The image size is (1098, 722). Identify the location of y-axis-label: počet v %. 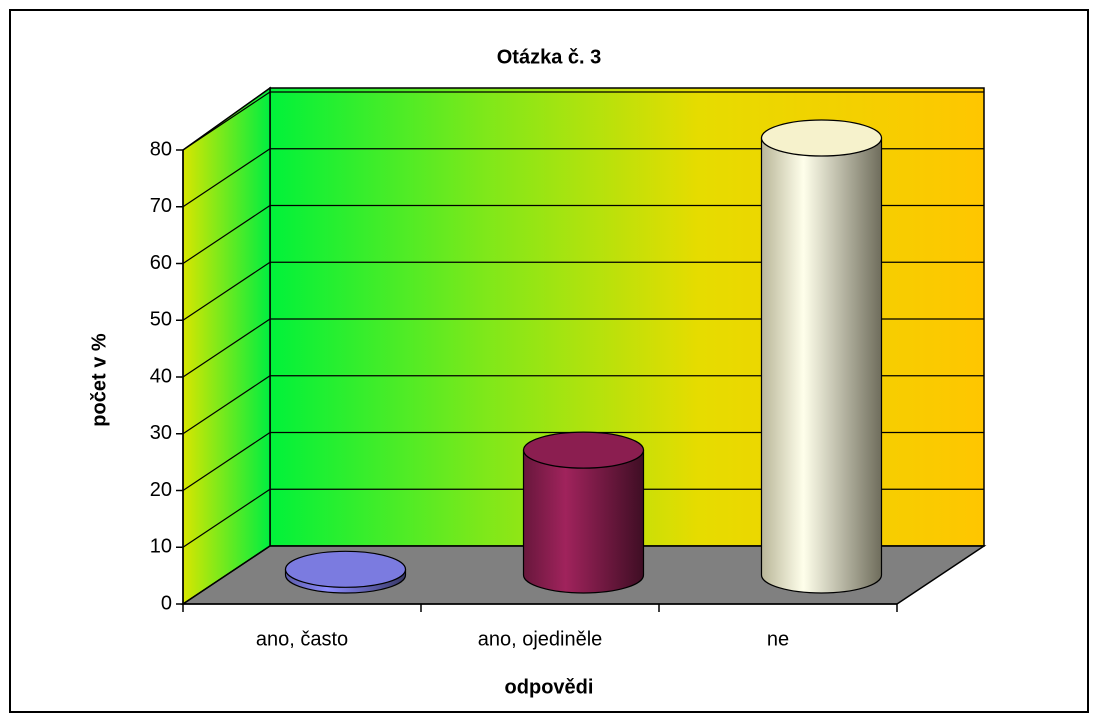
(99, 380).